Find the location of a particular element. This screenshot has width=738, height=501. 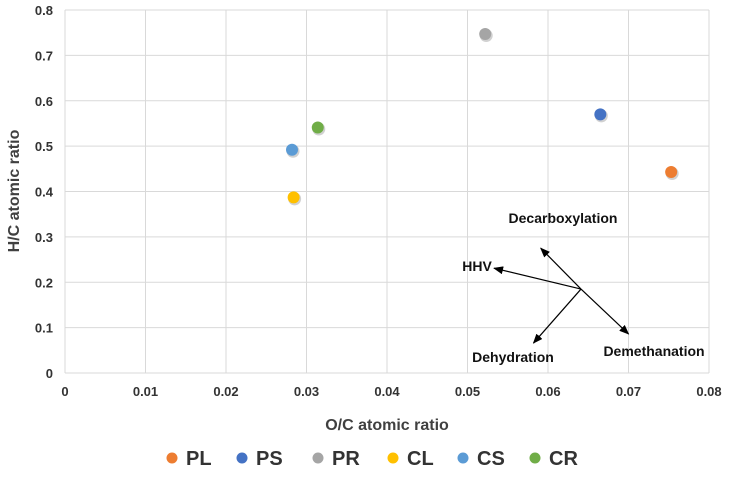

y-tick-label: 0.5 is located at coordinates (44, 146).